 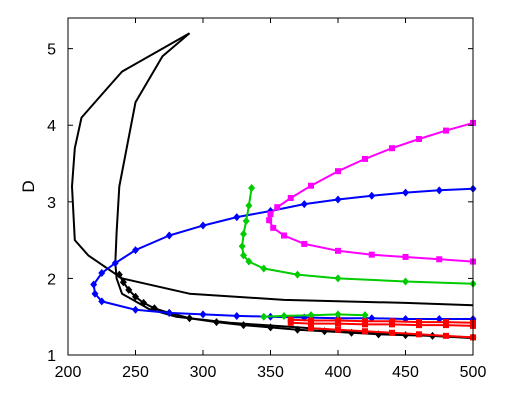 I want to click on y-tick-label: 1, so click(x=51, y=356).